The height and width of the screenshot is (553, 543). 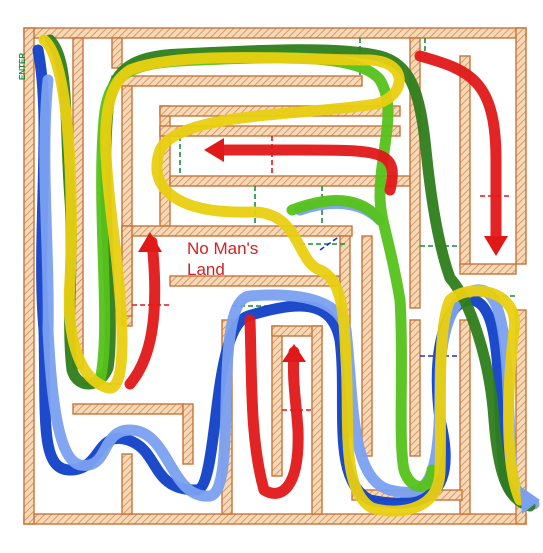 I want to click on no-mans-land-label-line1: No Man's, so click(x=223, y=248).